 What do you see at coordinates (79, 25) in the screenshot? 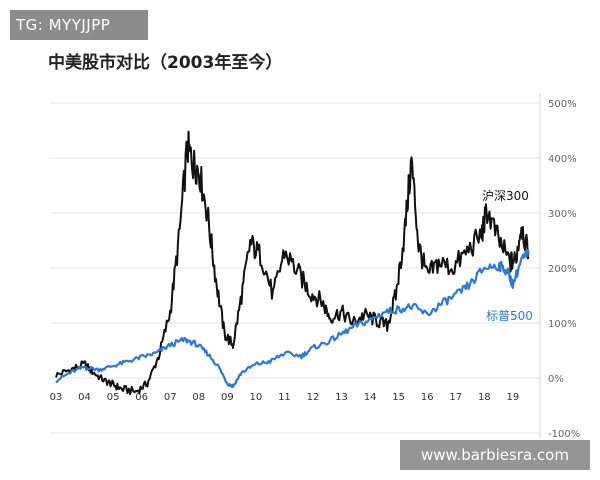
I see `watermark-top: TG: MYYJJPP` at bounding box center [79, 25].